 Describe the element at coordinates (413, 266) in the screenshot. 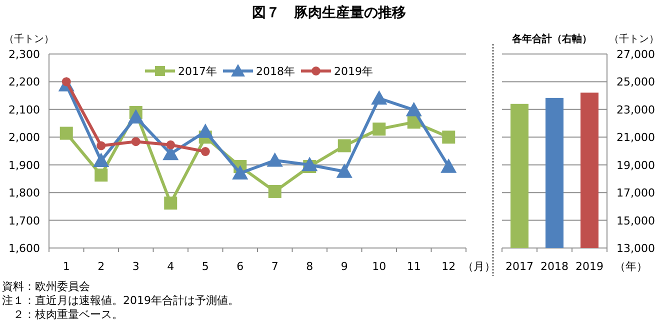

I see `x-tick-label: 11` at that location.